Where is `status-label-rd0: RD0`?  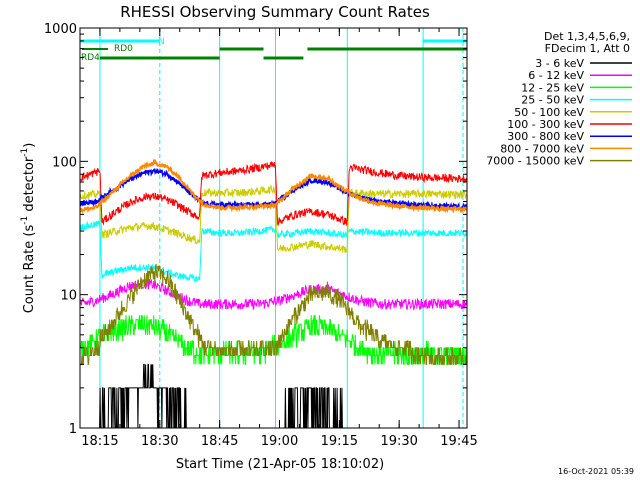 status-label-rd0: RD0 is located at coordinates (123, 49).